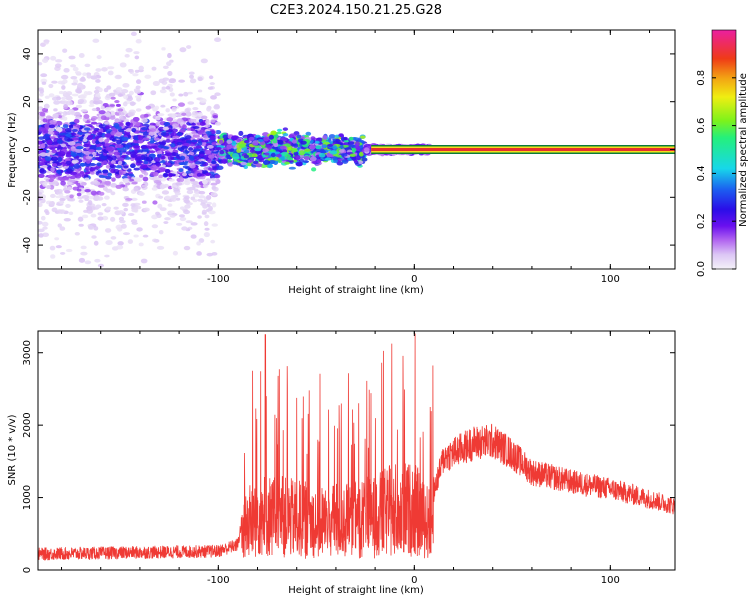 This screenshot has width=750, height=600. Describe the element at coordinates (27, 149) in the screenshot. I see `y-tick-label: 0` at that location.